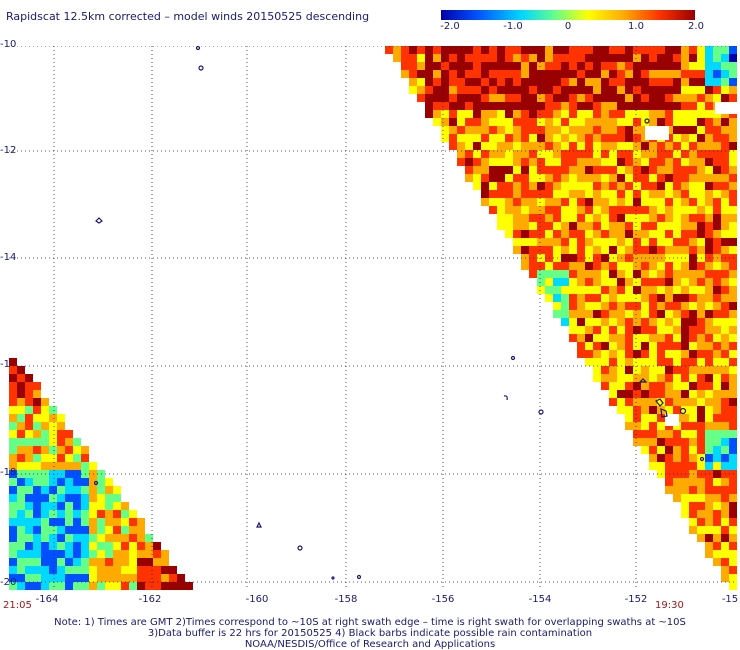 Image resolution: width=740 pixels, height=650 pixels. Describe the element at coordinates (8, 582) in the screenshot. I see `lat-label: -20` at that location.